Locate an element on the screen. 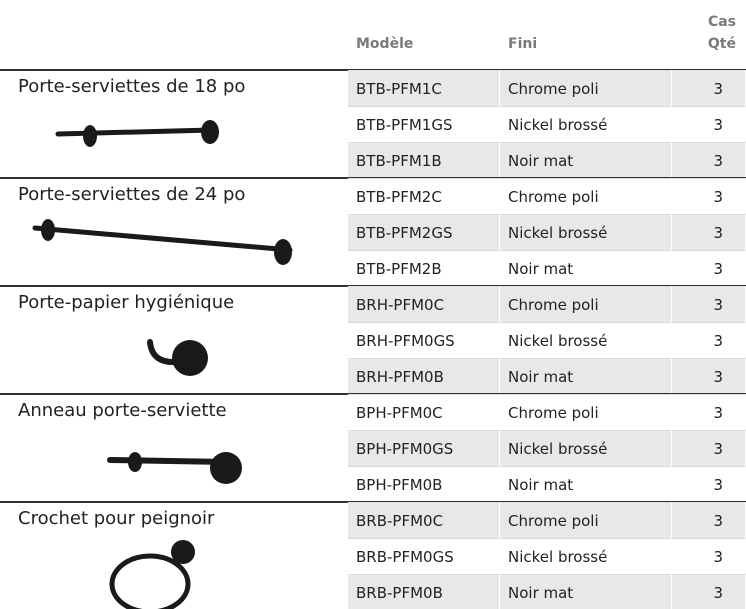 This screenshot has height=609, width=746. model-cell: BTB-PFM2GS is located at coordinates (424, 232).